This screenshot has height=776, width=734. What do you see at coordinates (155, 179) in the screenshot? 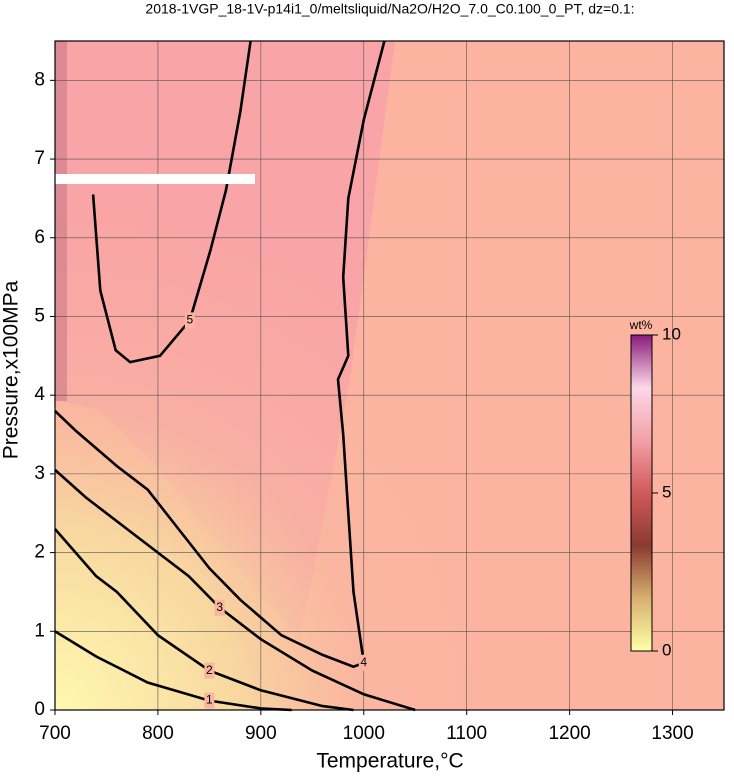
I see `missing-data` at bounding box center [155, 179].